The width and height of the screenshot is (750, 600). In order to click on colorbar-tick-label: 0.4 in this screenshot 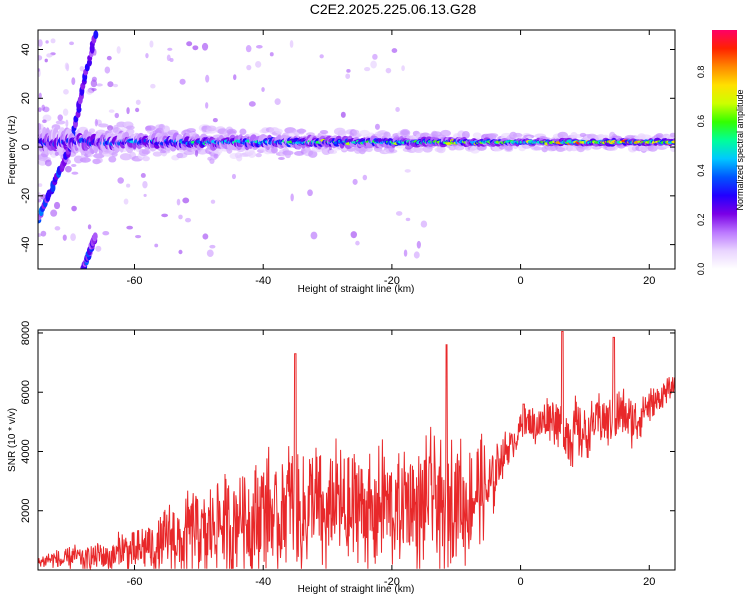, I will do `click(701, 170)`.